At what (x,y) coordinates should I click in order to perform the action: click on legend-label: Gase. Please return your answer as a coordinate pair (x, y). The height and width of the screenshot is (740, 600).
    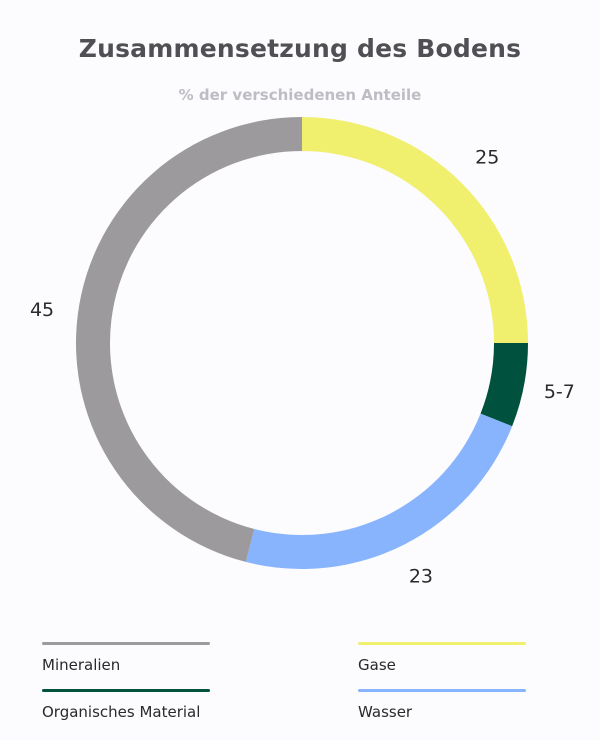
    Looking at the image, I should click on (377, 665).